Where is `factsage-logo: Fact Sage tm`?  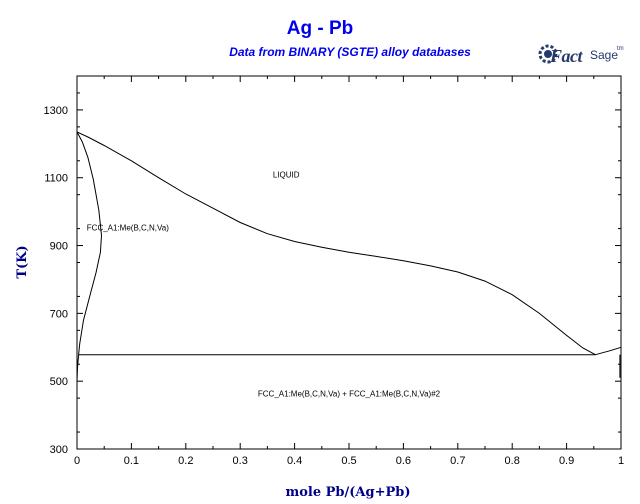 factsage-logo: Fact Sage tm is located at coordinates (581, 57).